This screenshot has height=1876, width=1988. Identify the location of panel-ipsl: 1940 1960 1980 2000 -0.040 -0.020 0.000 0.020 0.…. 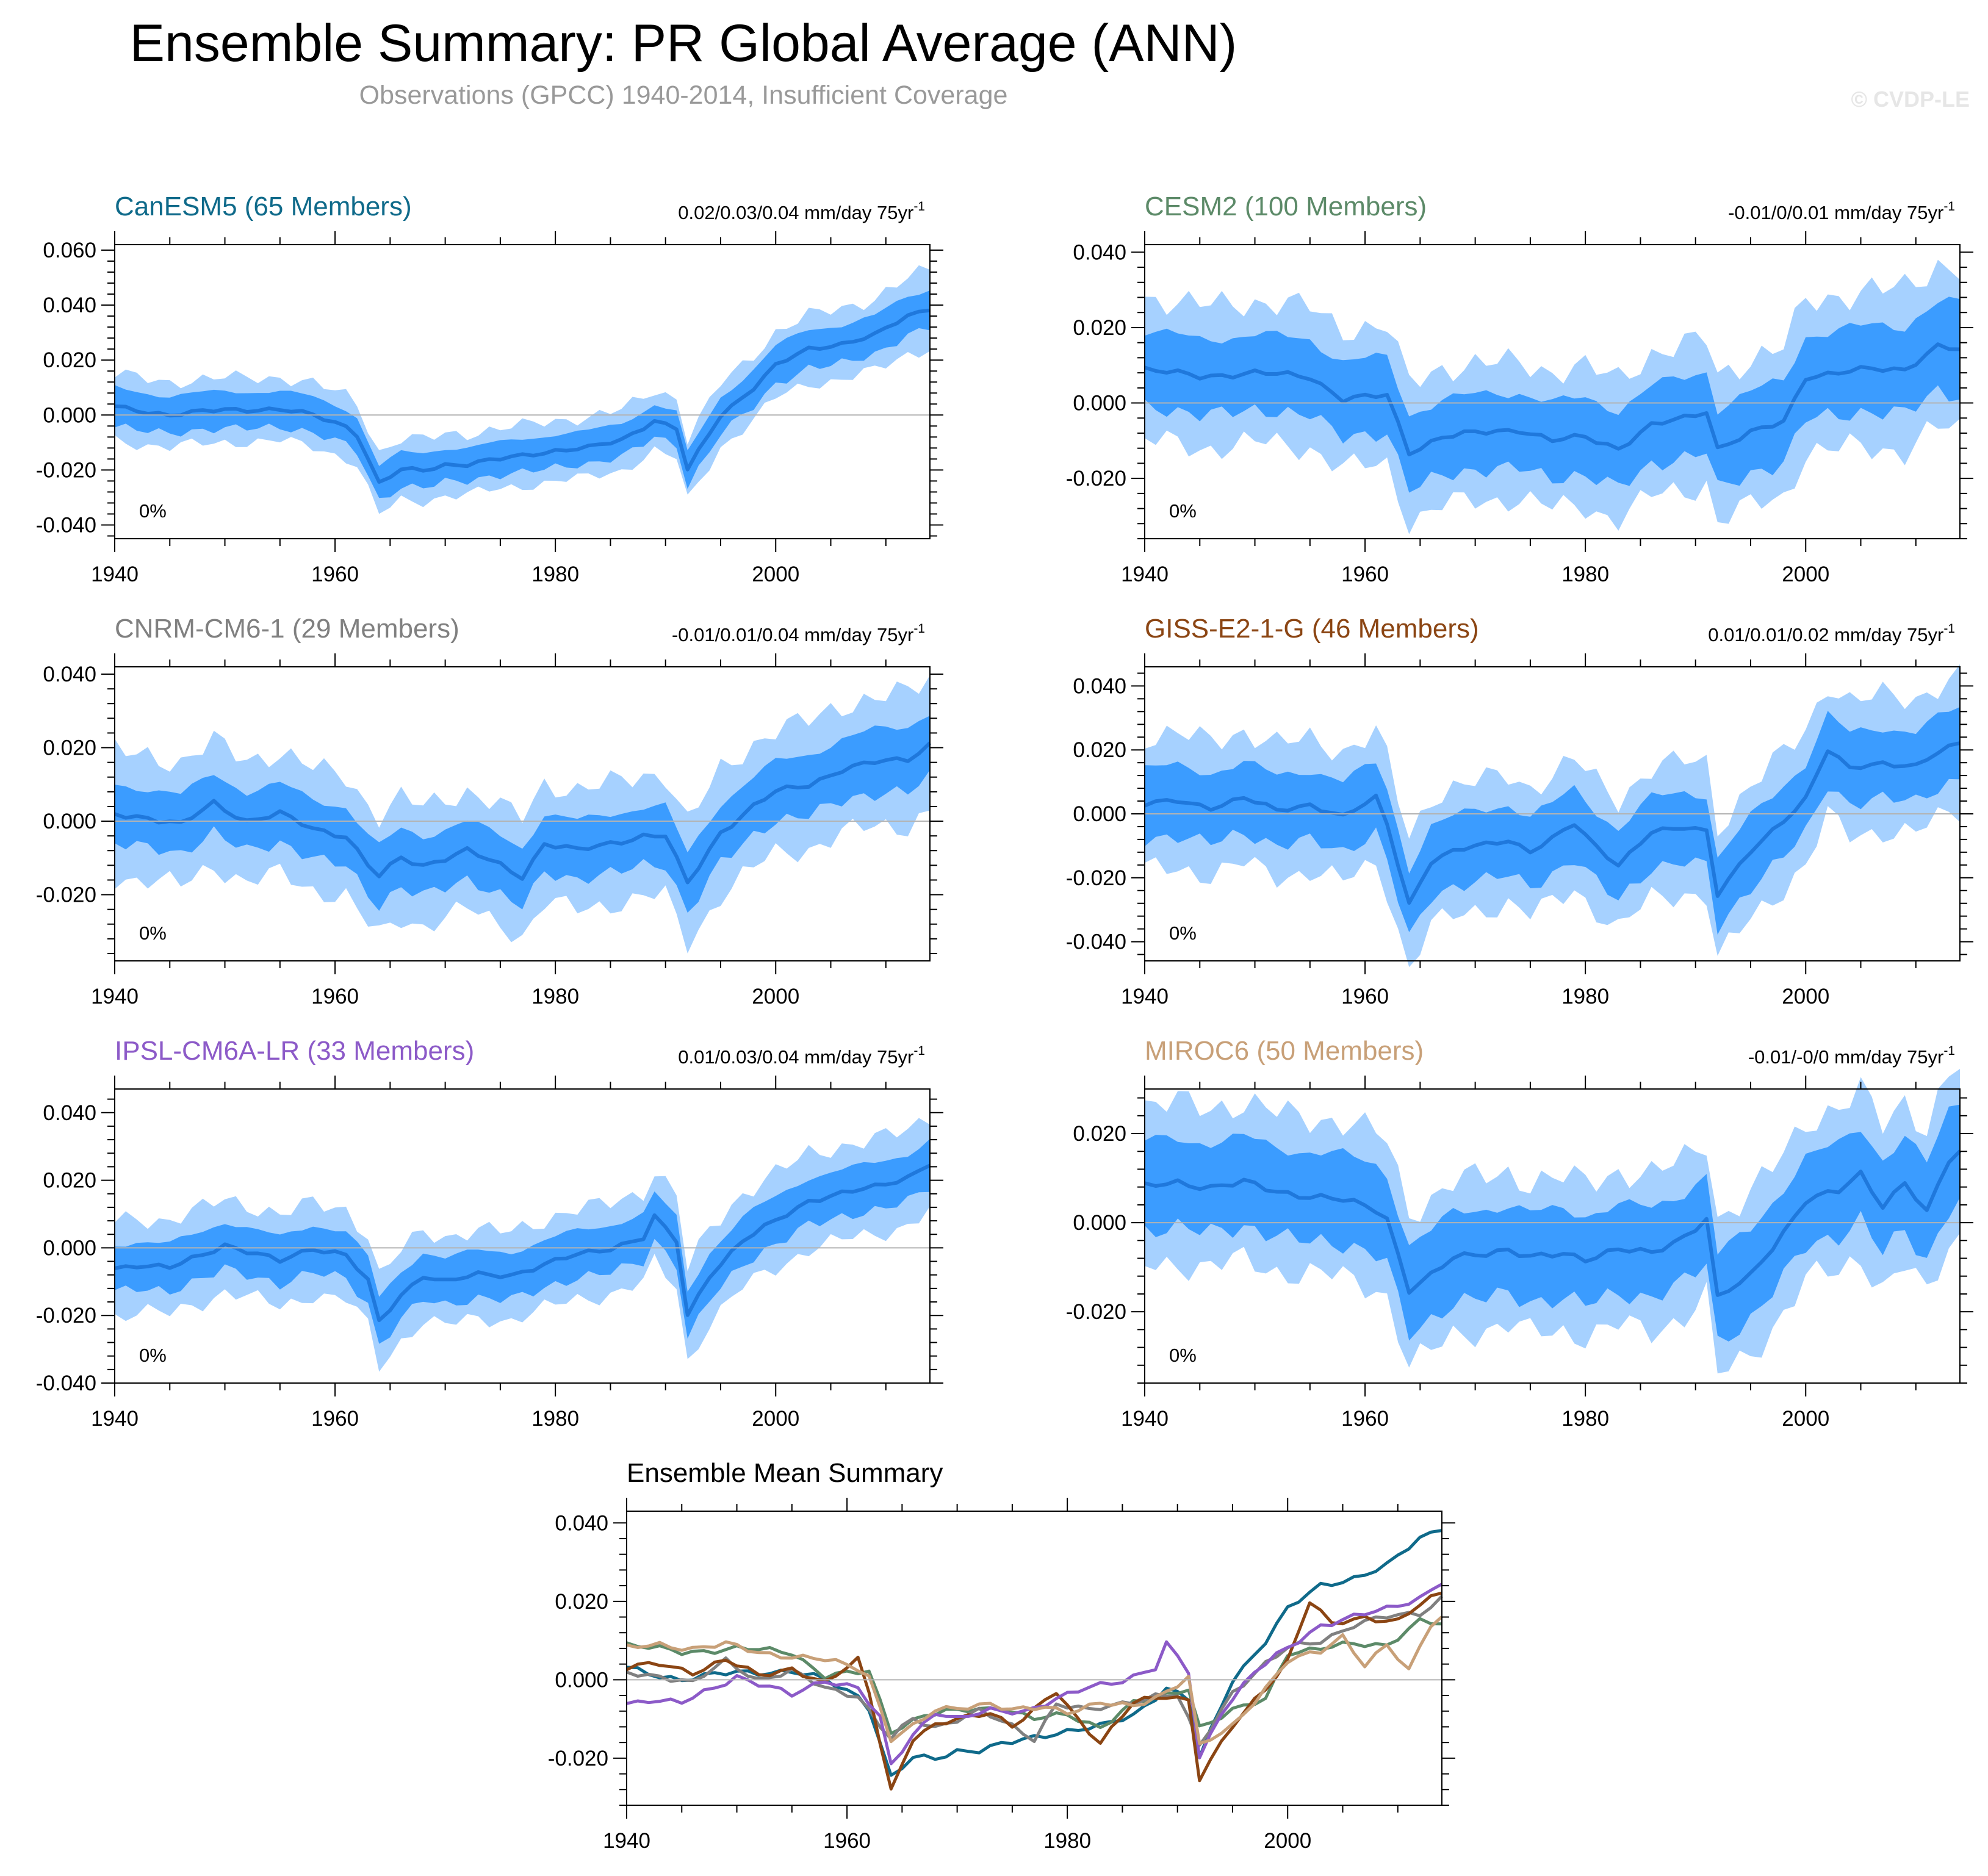
(489, 1234).